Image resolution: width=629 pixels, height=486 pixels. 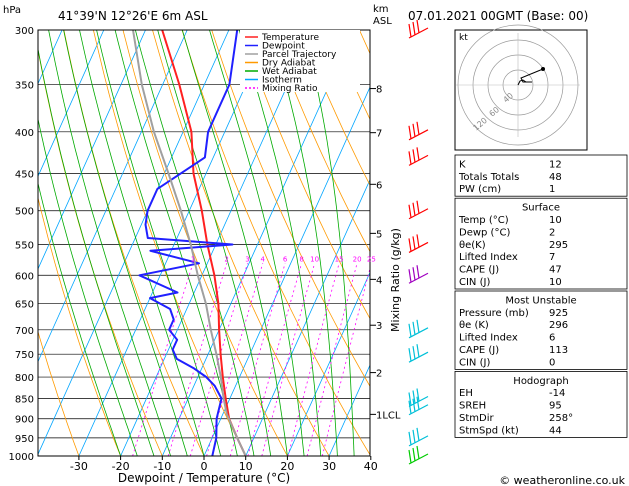 I want to click on series-temperature, so click(x=204, y=243).